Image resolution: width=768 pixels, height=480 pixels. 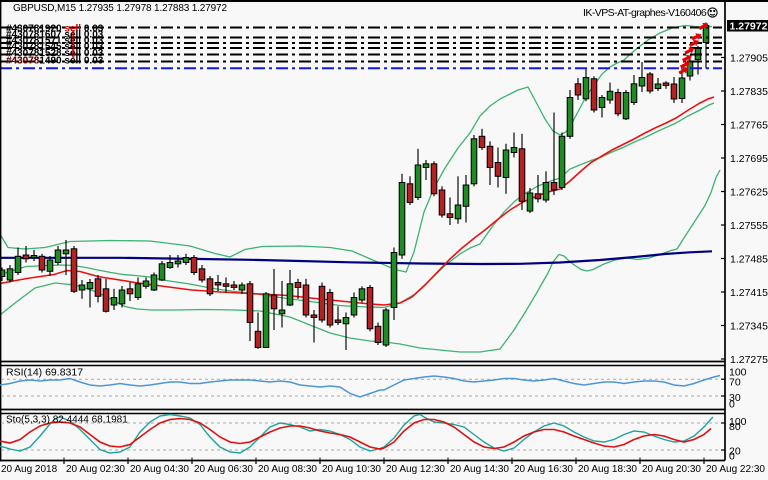 I want to click on svg-text: 20 Aug 18:30, so click(x=607, y=469).